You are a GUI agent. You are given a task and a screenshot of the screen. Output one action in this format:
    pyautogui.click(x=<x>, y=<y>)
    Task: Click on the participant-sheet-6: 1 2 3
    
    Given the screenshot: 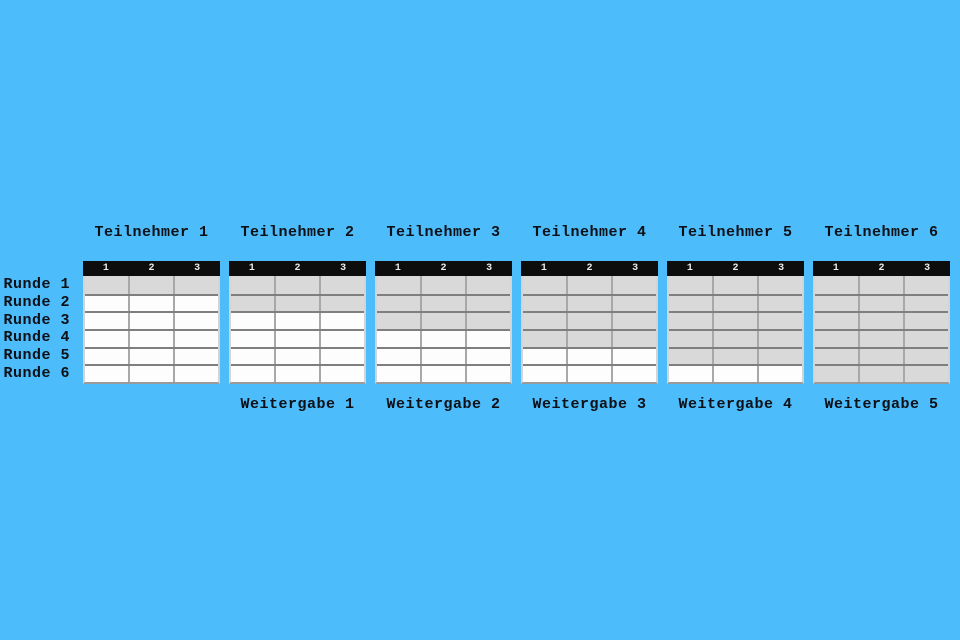 What is the action you would take?
    pyautogui.click(x=881, y=323)
    